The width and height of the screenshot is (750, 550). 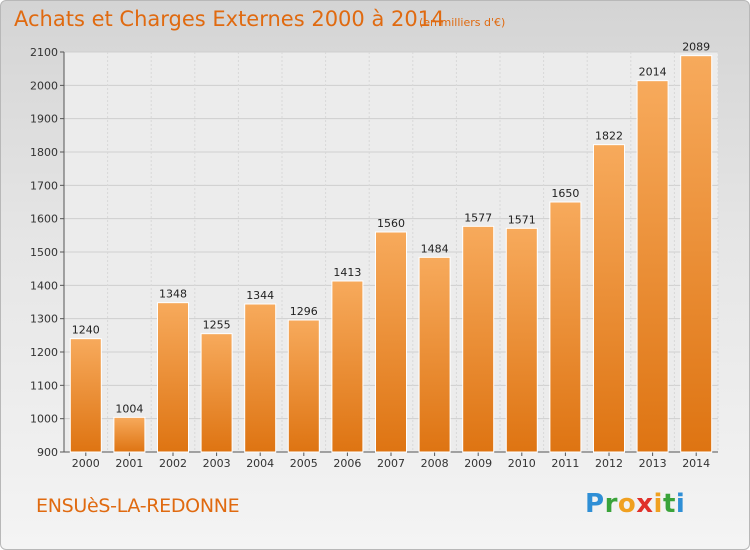 I want to click on y-tick-label: 1400, so click(x=44, y=285).